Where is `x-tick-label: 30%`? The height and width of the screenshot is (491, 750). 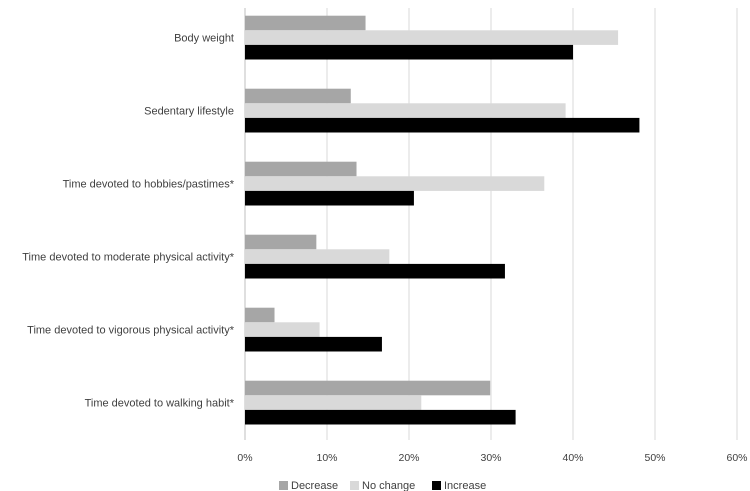 x-tick-label: 30% is located at coordinates (490, 458).